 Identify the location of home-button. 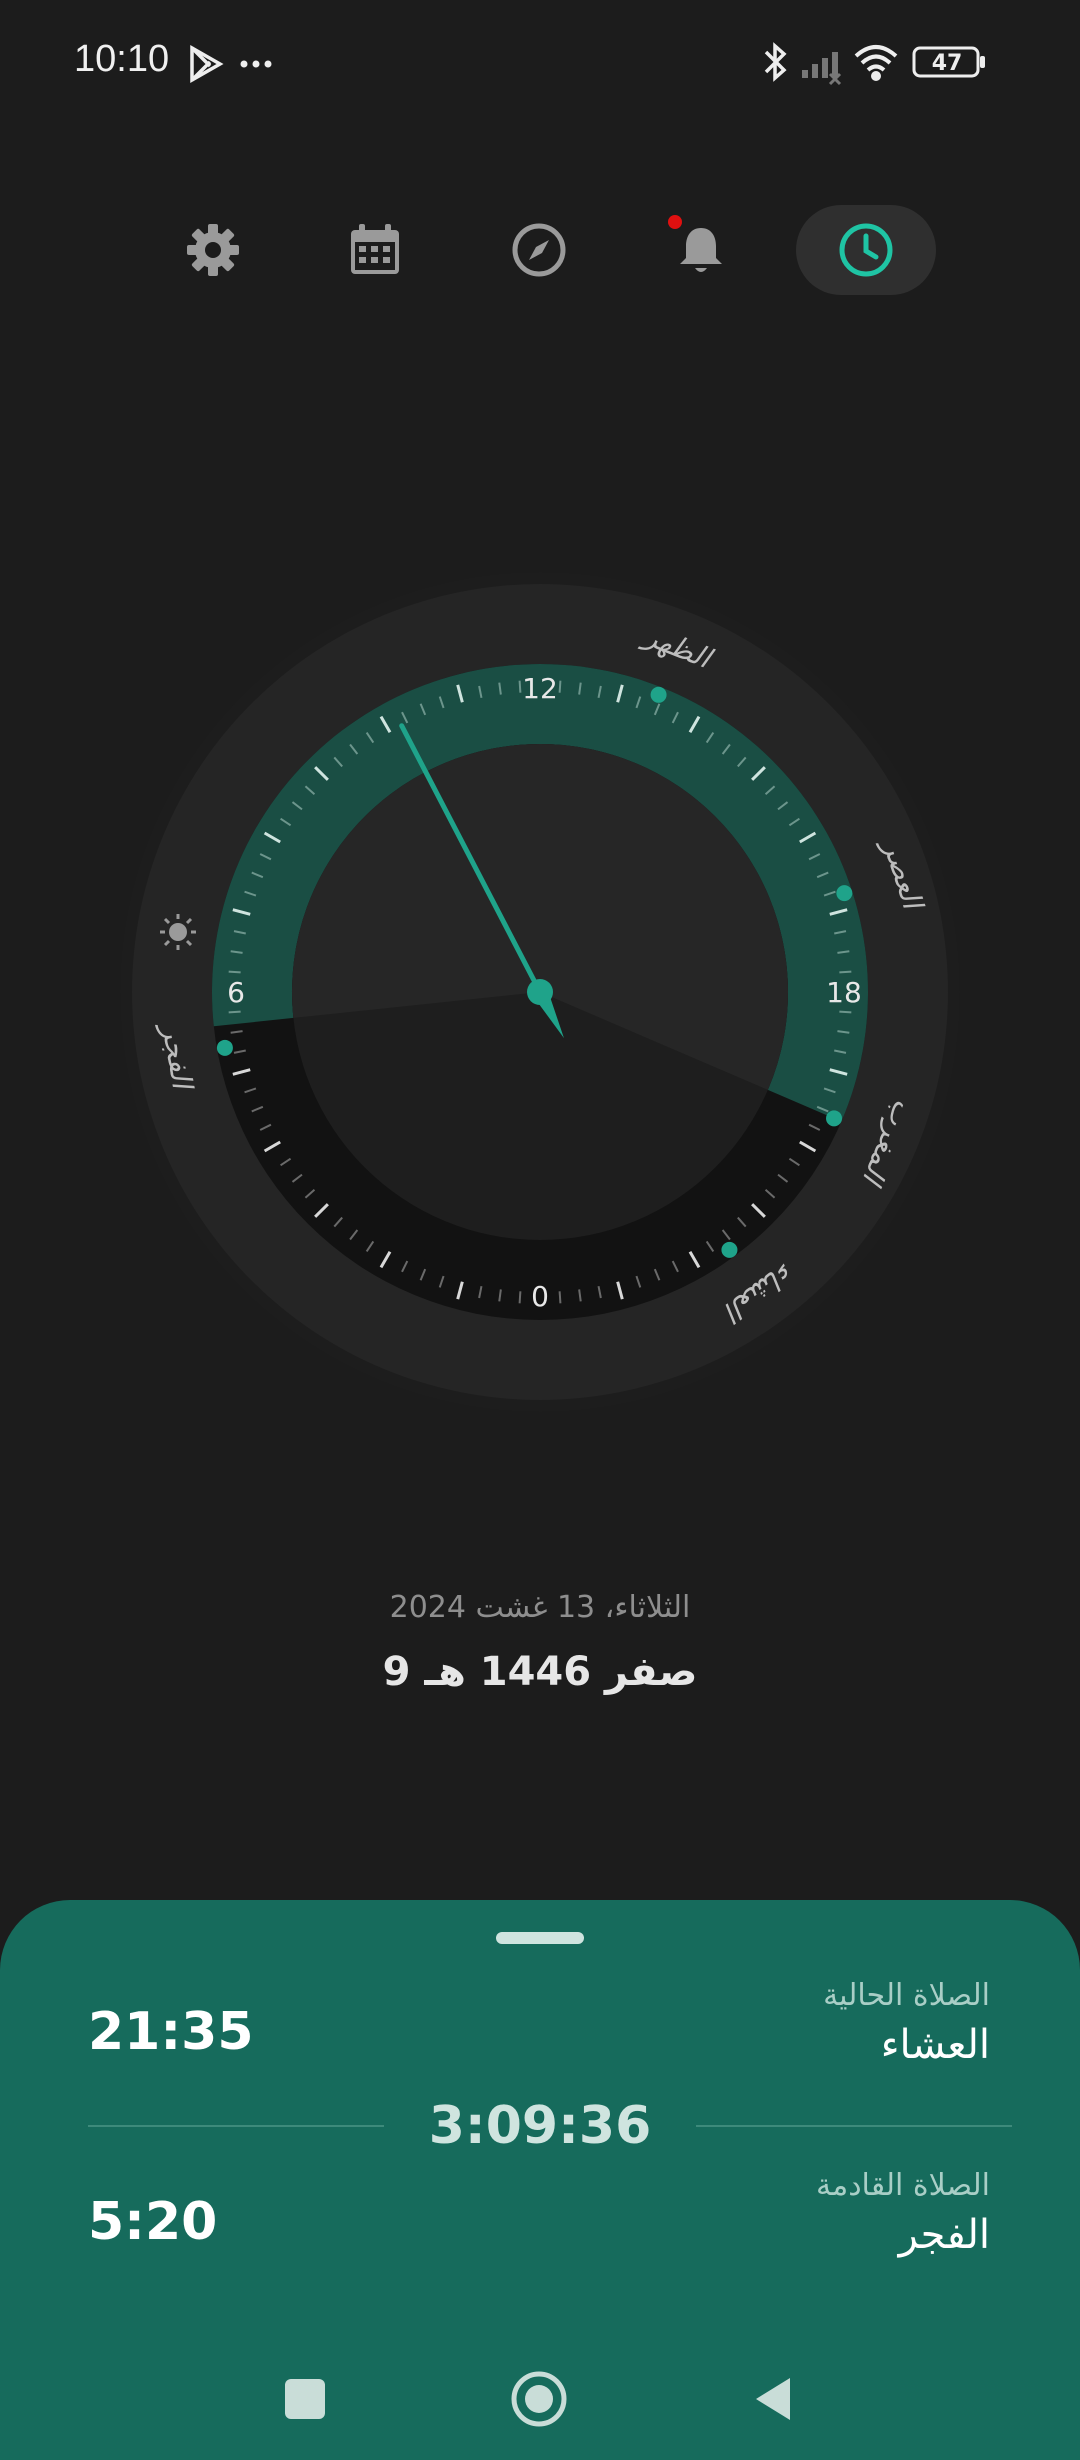
(539, 2399).